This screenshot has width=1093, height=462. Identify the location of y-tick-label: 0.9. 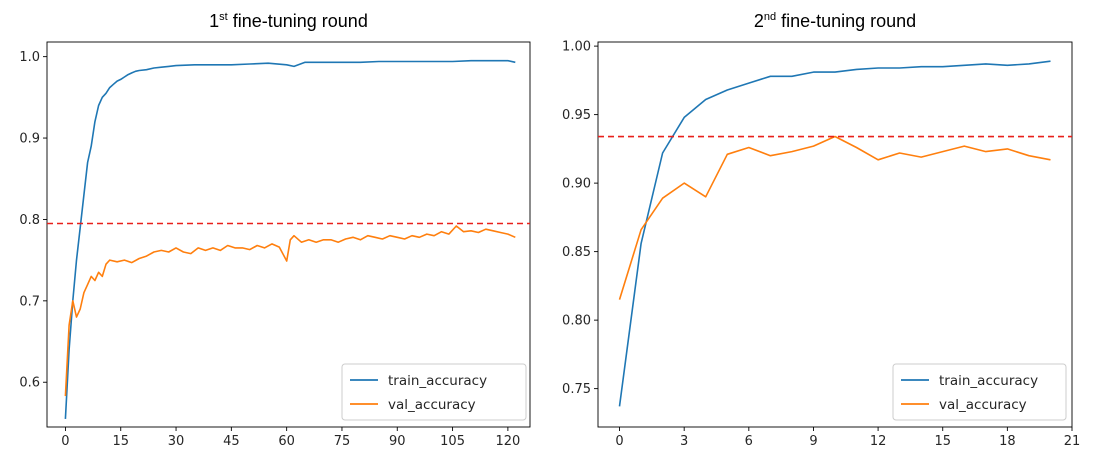
(29, 139).